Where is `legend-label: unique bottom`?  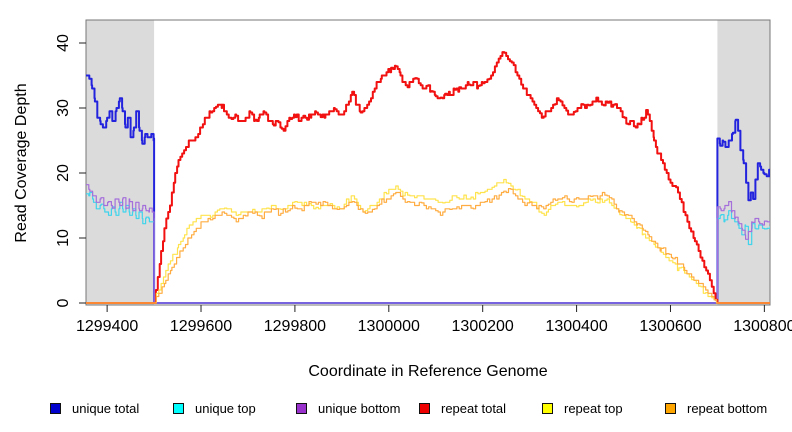 legend-label: unique bottom is located at coordinates (359, 408).